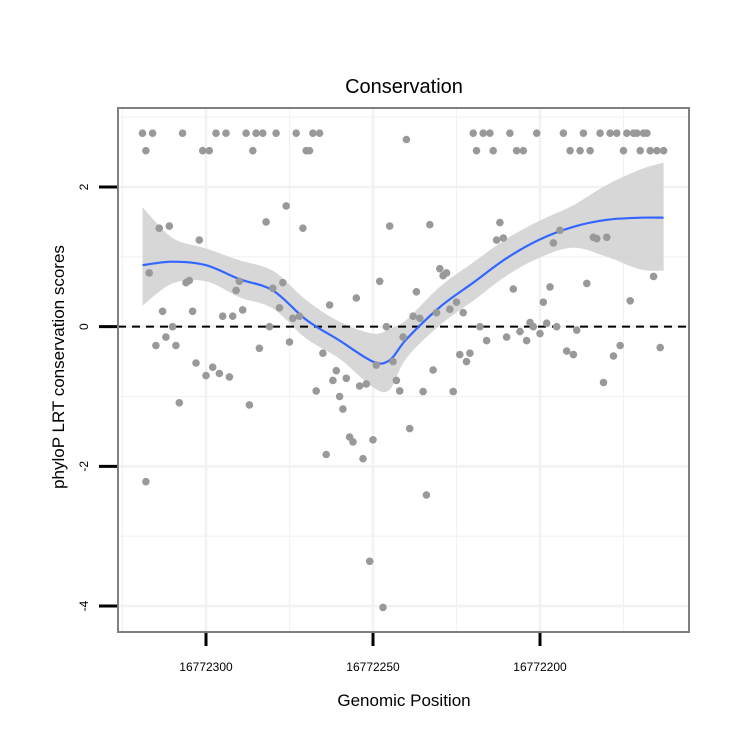  What do you see at coordinates (403, 700) in the screenshot?
I see `x-axis-title: Genomic Position` at bounding box center [403, 700].